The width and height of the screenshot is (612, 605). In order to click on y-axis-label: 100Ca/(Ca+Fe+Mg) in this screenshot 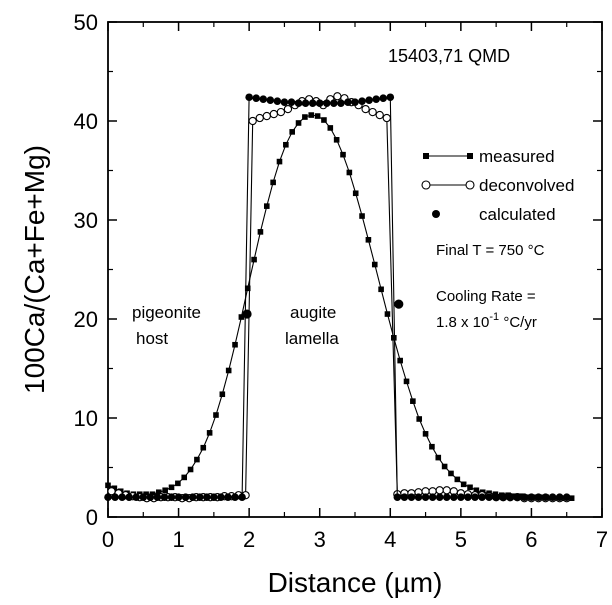, I will do `click(34, 269)`.